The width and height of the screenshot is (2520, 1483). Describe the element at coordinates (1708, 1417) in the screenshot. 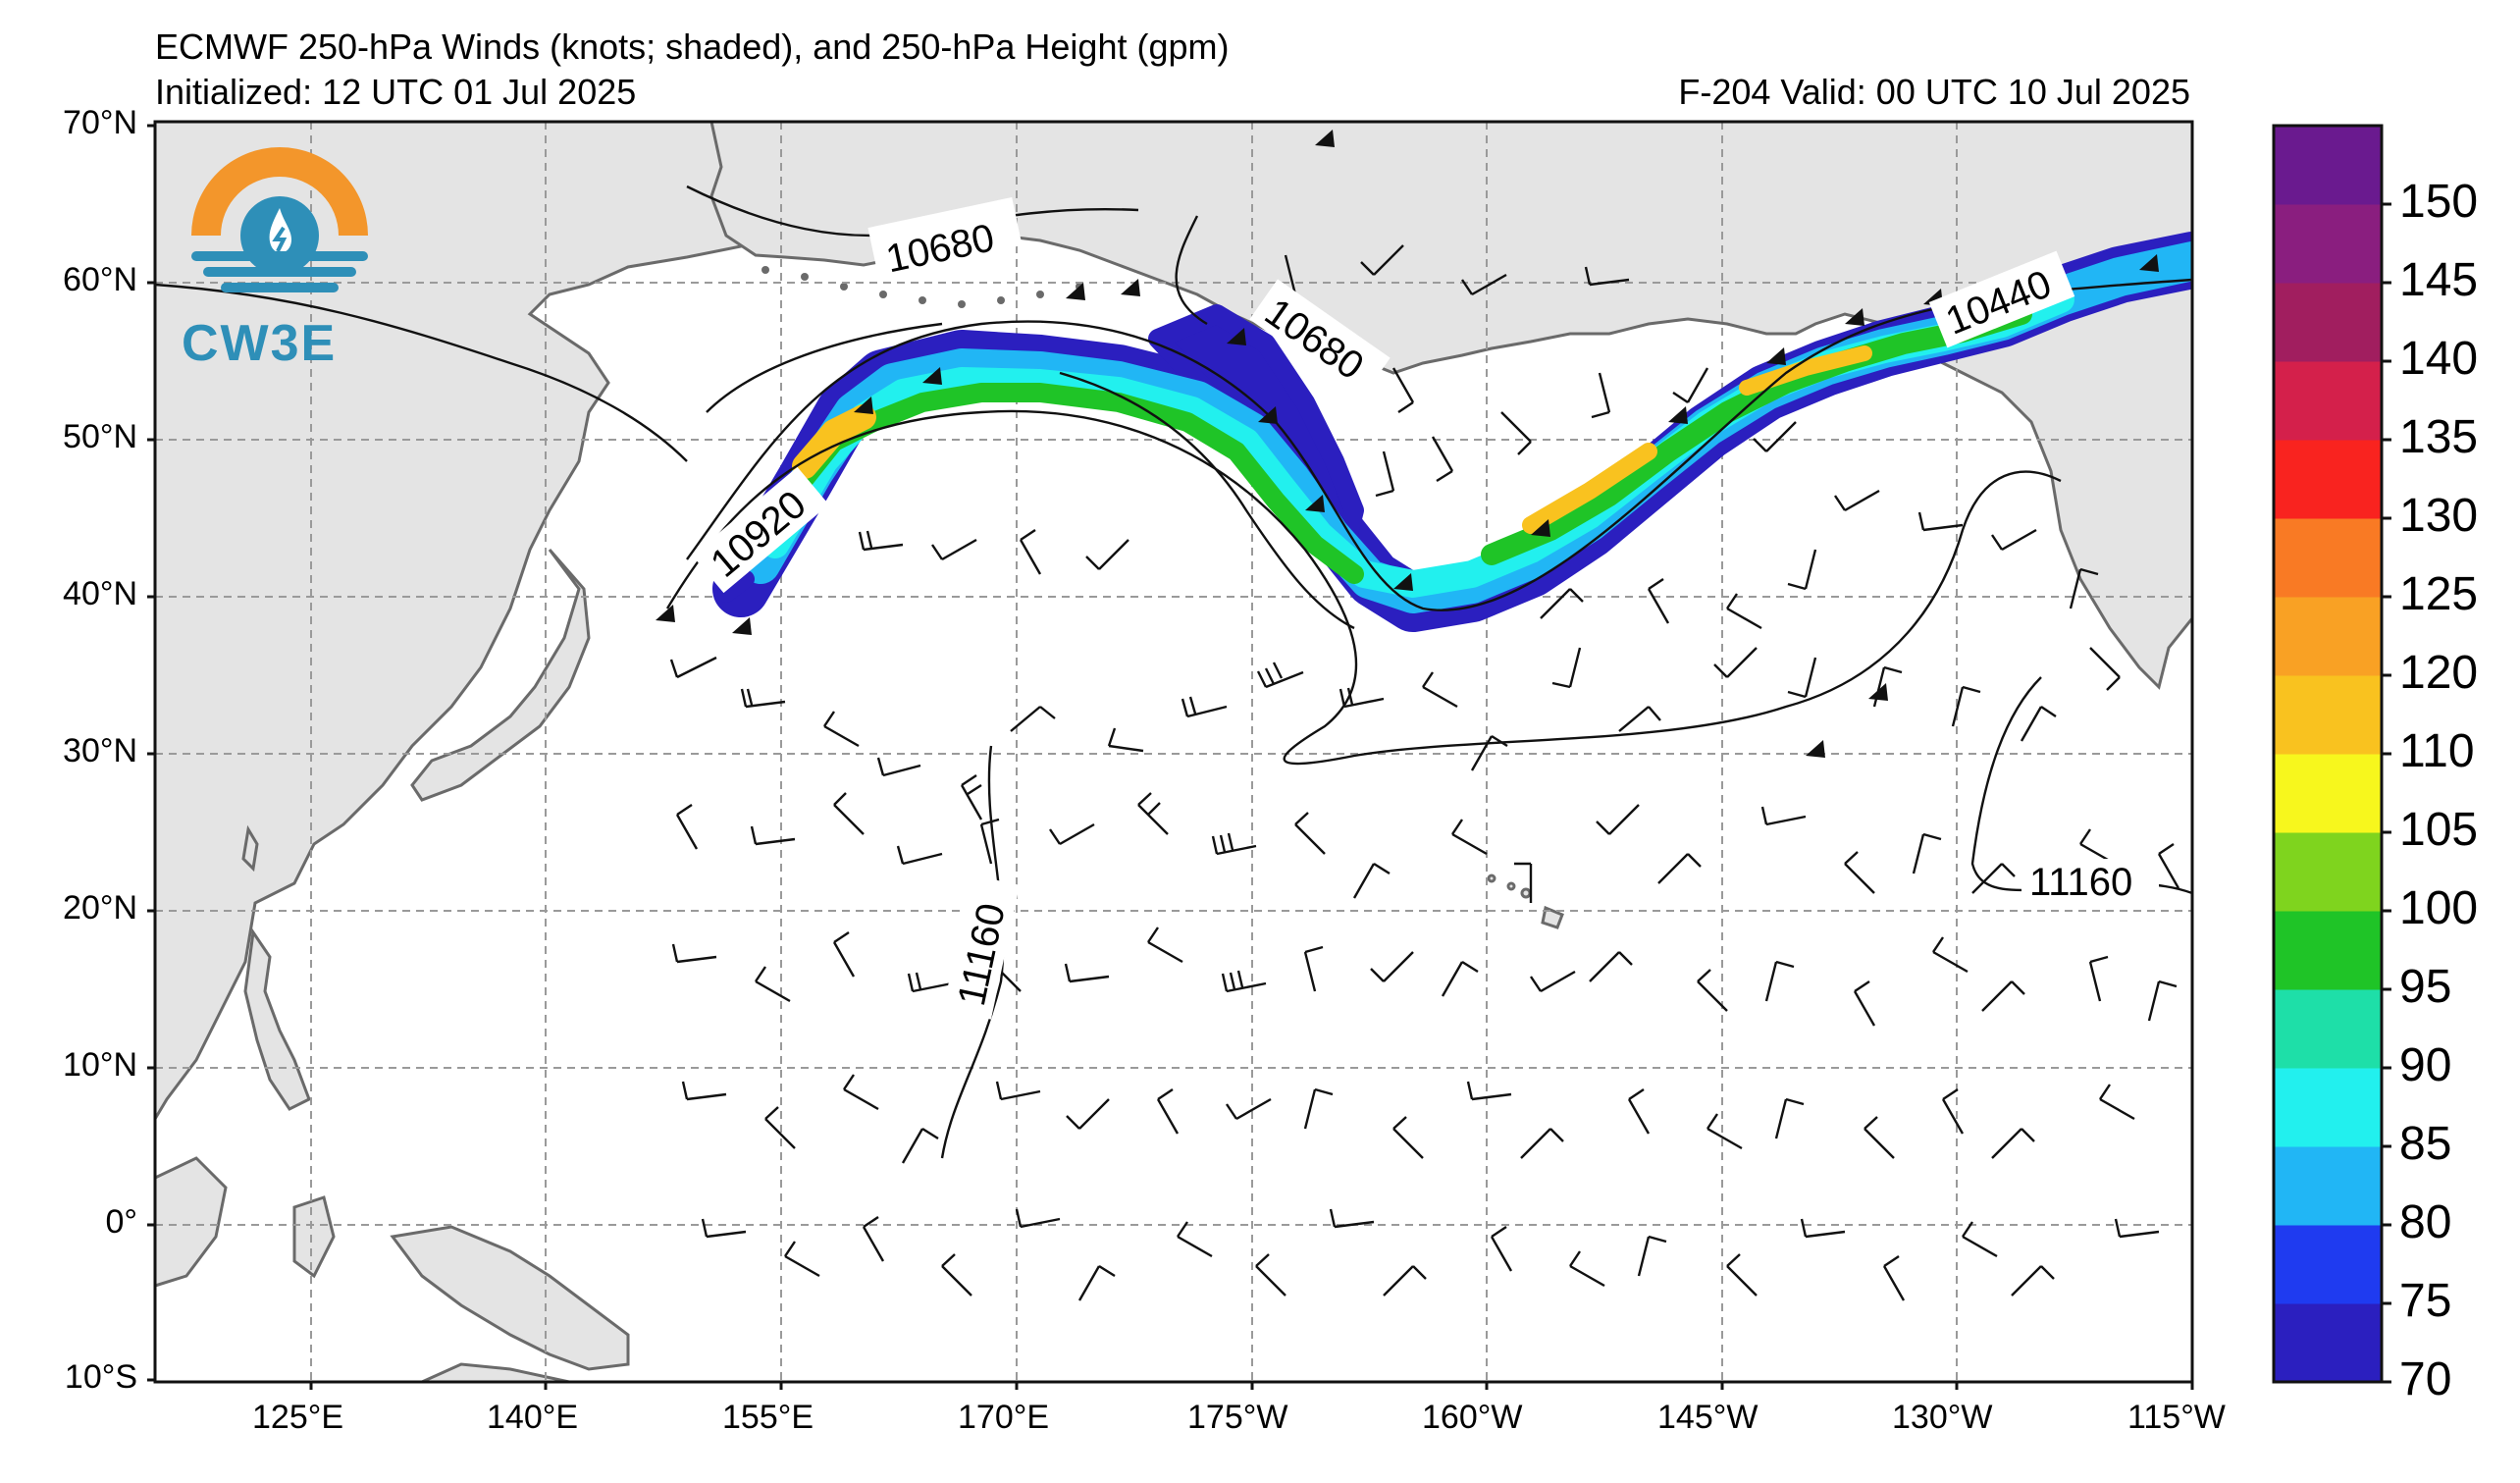

I see `lon-label-145w: 145°W` at that location.